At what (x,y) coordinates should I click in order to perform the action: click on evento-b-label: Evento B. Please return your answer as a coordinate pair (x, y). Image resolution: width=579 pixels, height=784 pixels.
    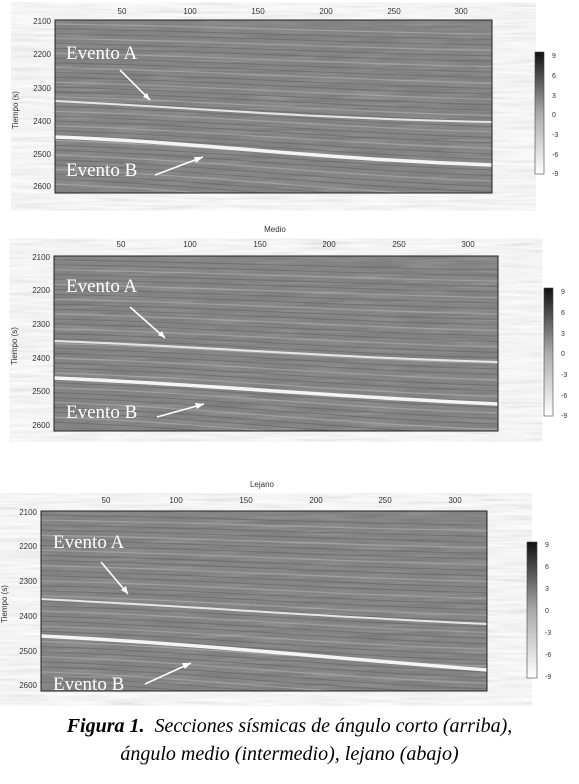
    Looking at the image, I should click on (101, 412).